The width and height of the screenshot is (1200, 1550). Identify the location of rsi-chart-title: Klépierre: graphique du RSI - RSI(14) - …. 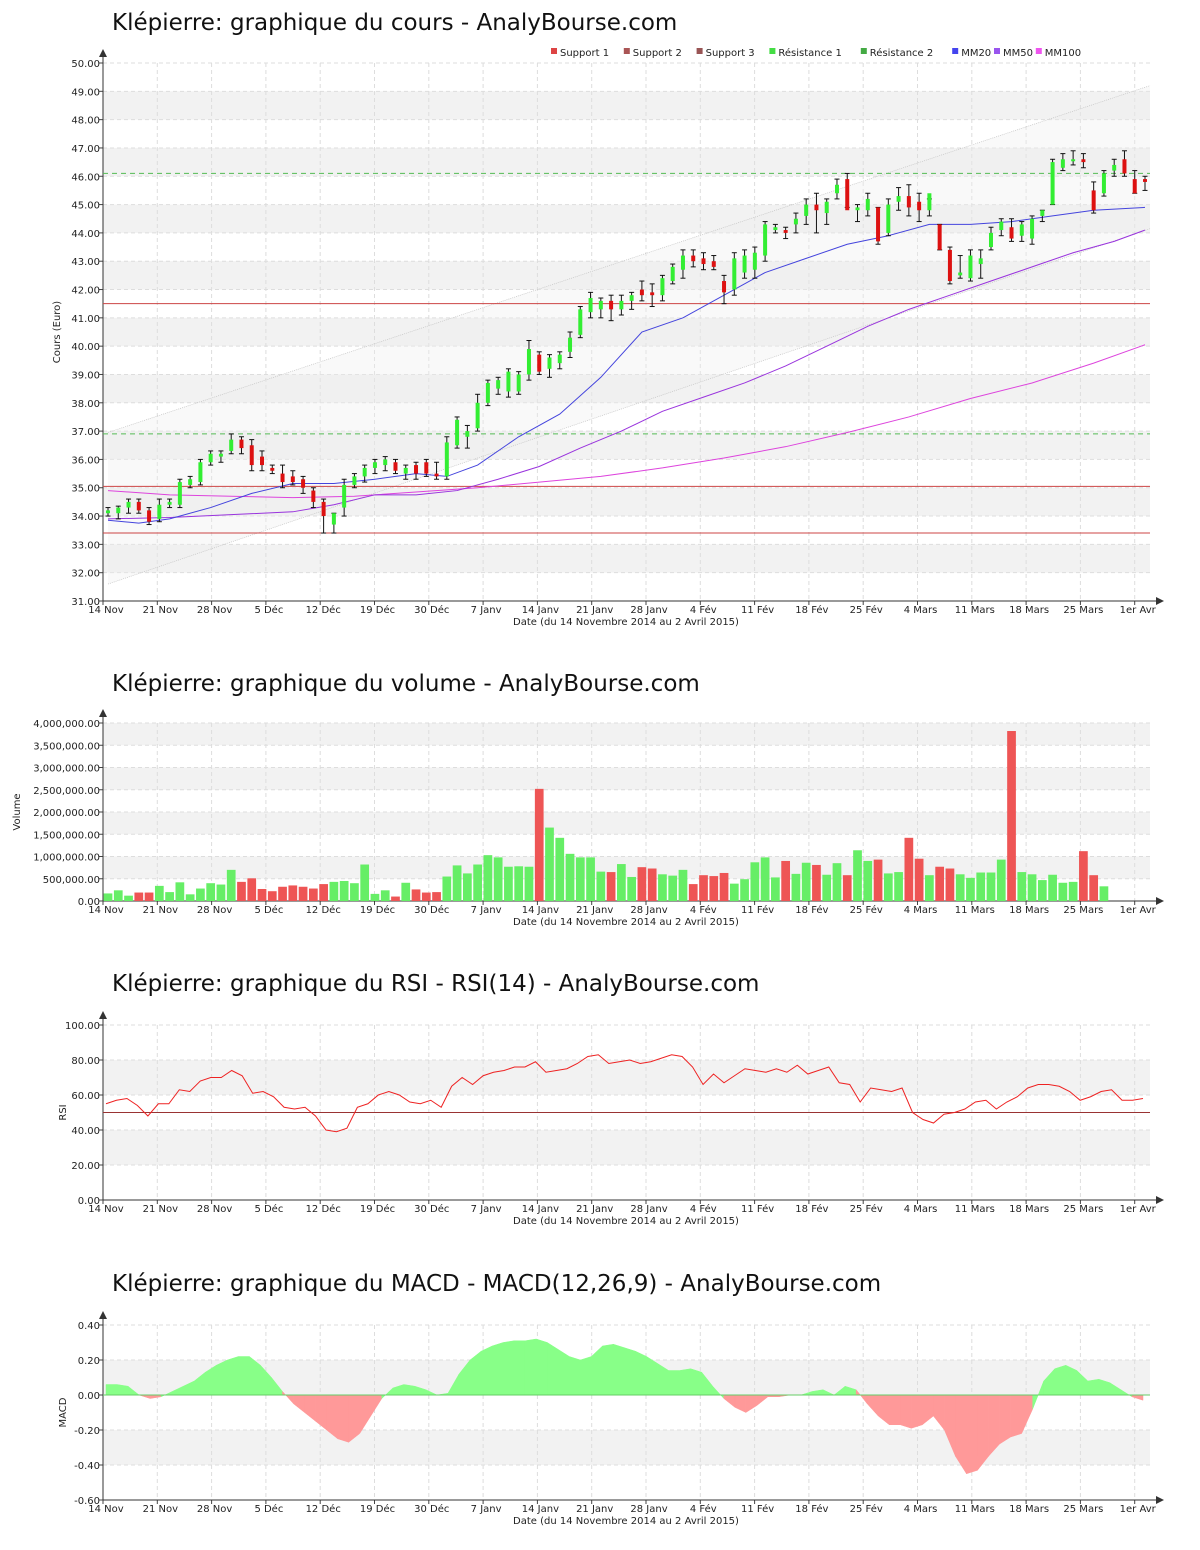
(436, 984).